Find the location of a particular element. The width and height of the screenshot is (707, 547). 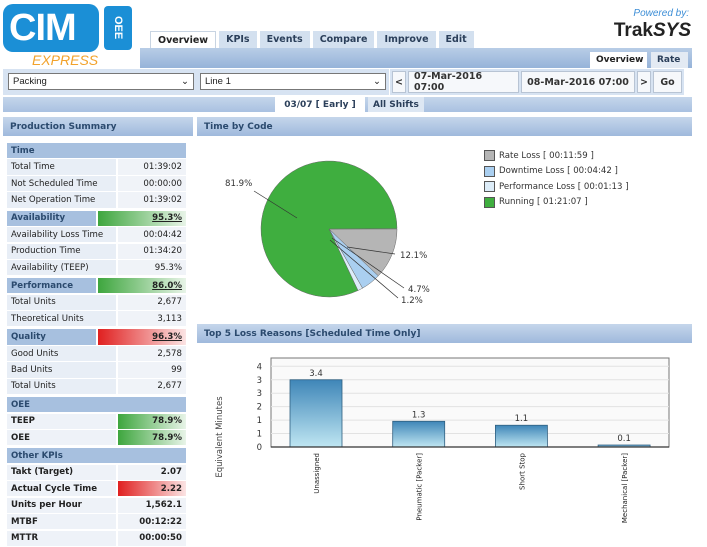

summary-value: 2,578 is located at coordinates (152, 353).